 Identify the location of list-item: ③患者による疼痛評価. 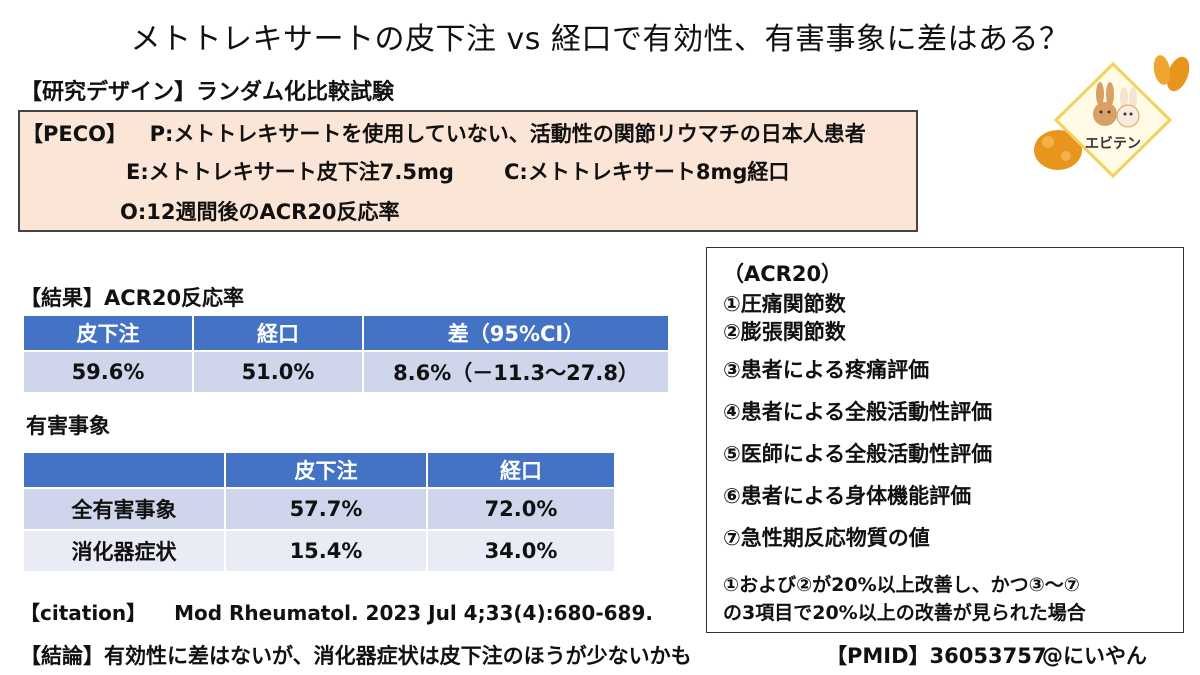
(826, 370).